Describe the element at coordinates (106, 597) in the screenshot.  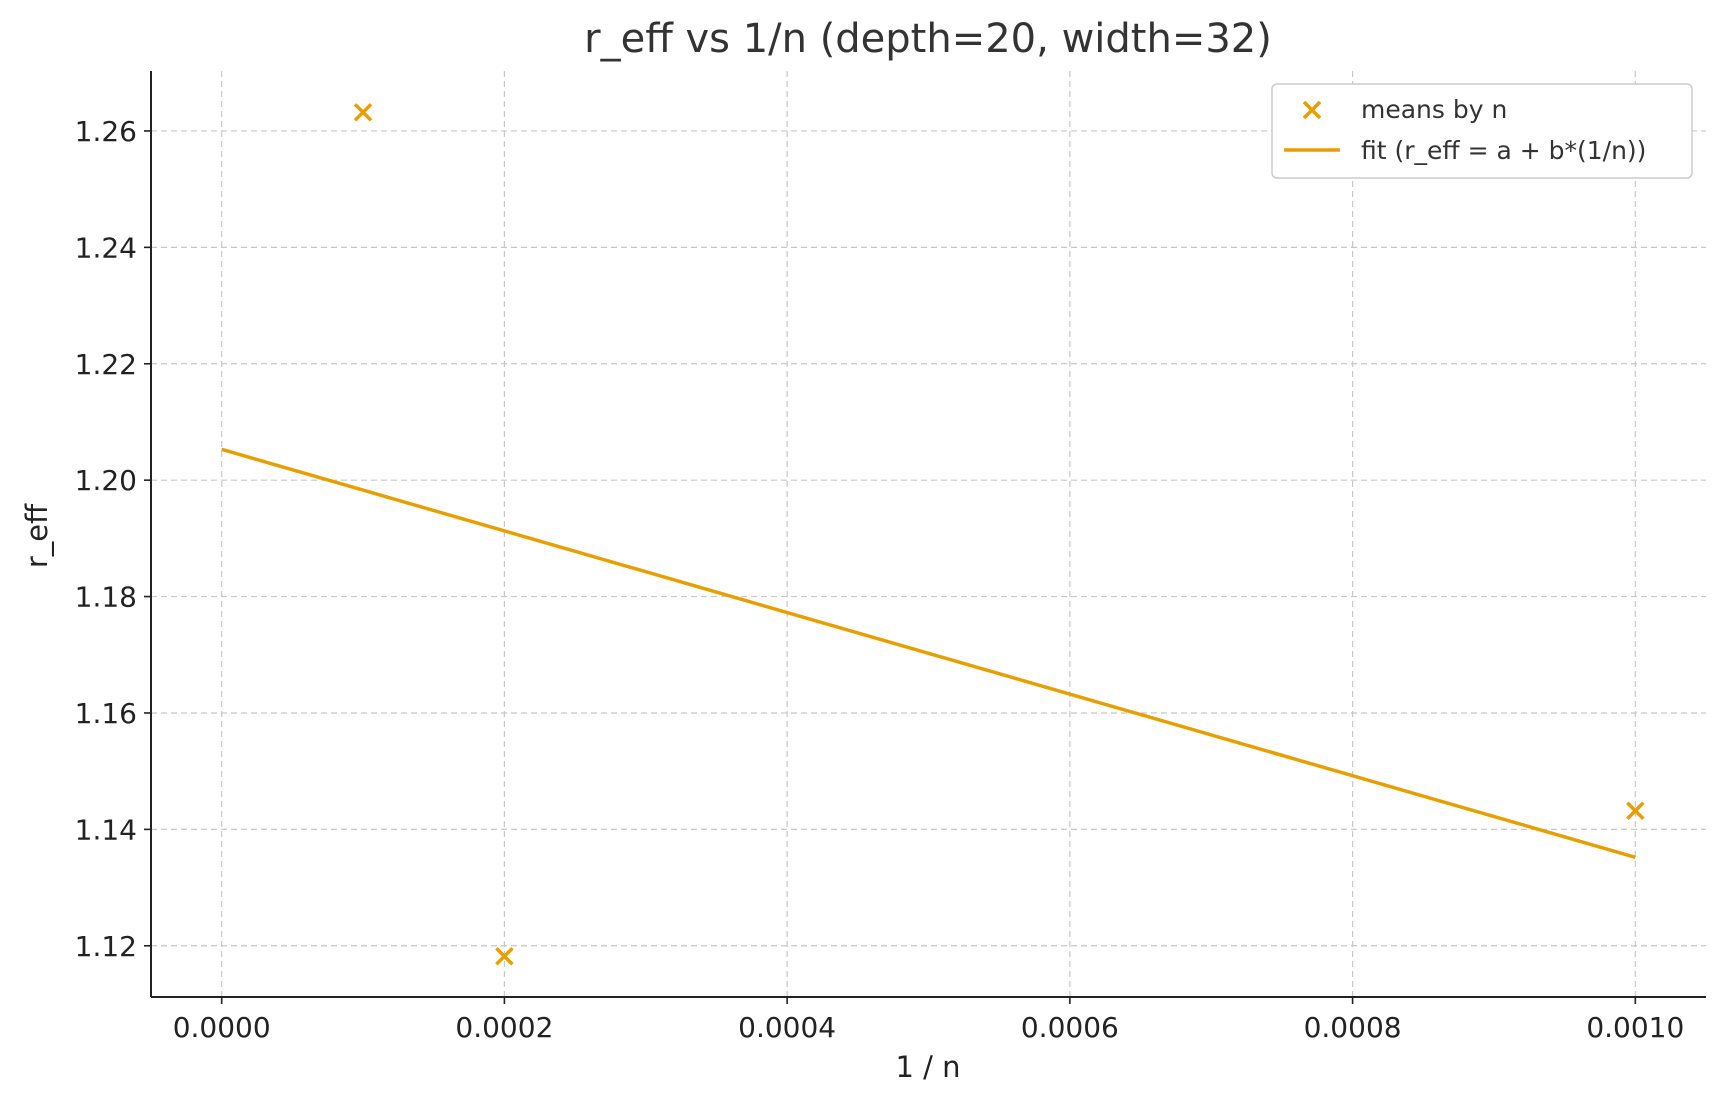
I see `y-tick-label: 1.18` at that location.